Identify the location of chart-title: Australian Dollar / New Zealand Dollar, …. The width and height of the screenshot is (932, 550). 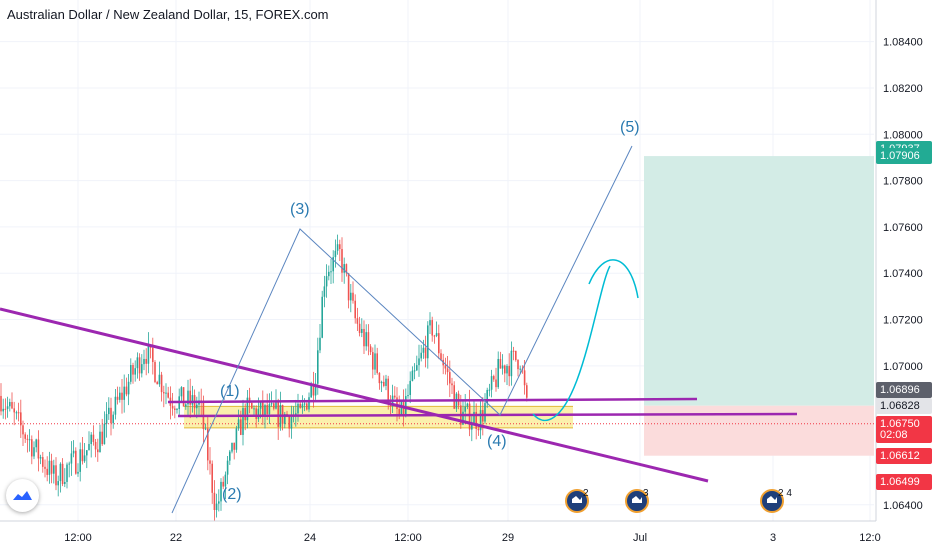
(168, 14).